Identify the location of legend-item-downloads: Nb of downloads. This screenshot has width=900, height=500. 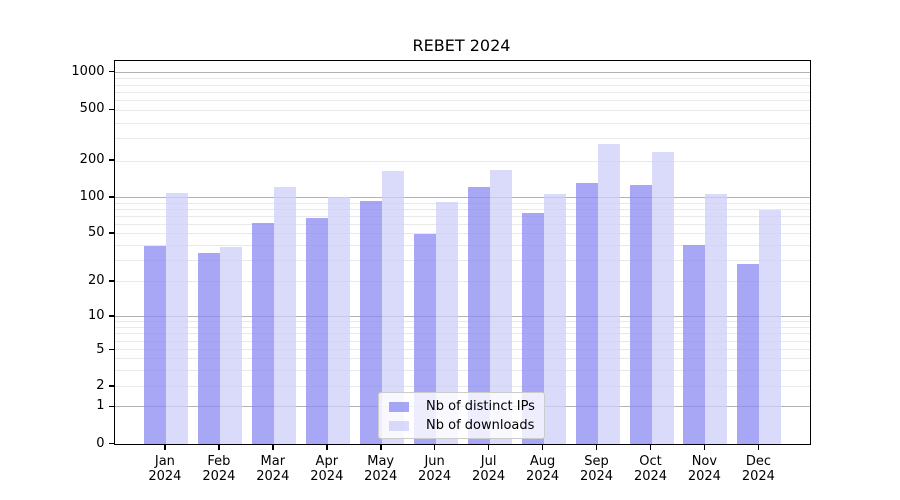
(461, 426).